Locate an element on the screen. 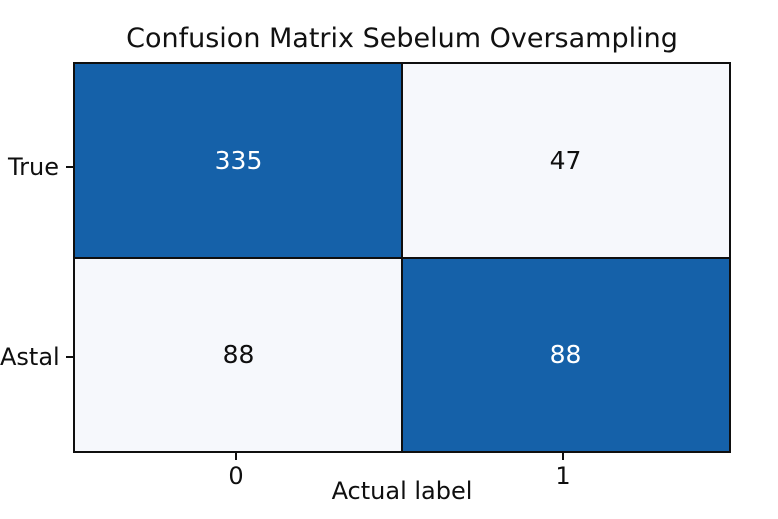 The width and height of the screenshot is (778, 519). y-tick-label-astal: Astal is located at coordinates (30, 357).